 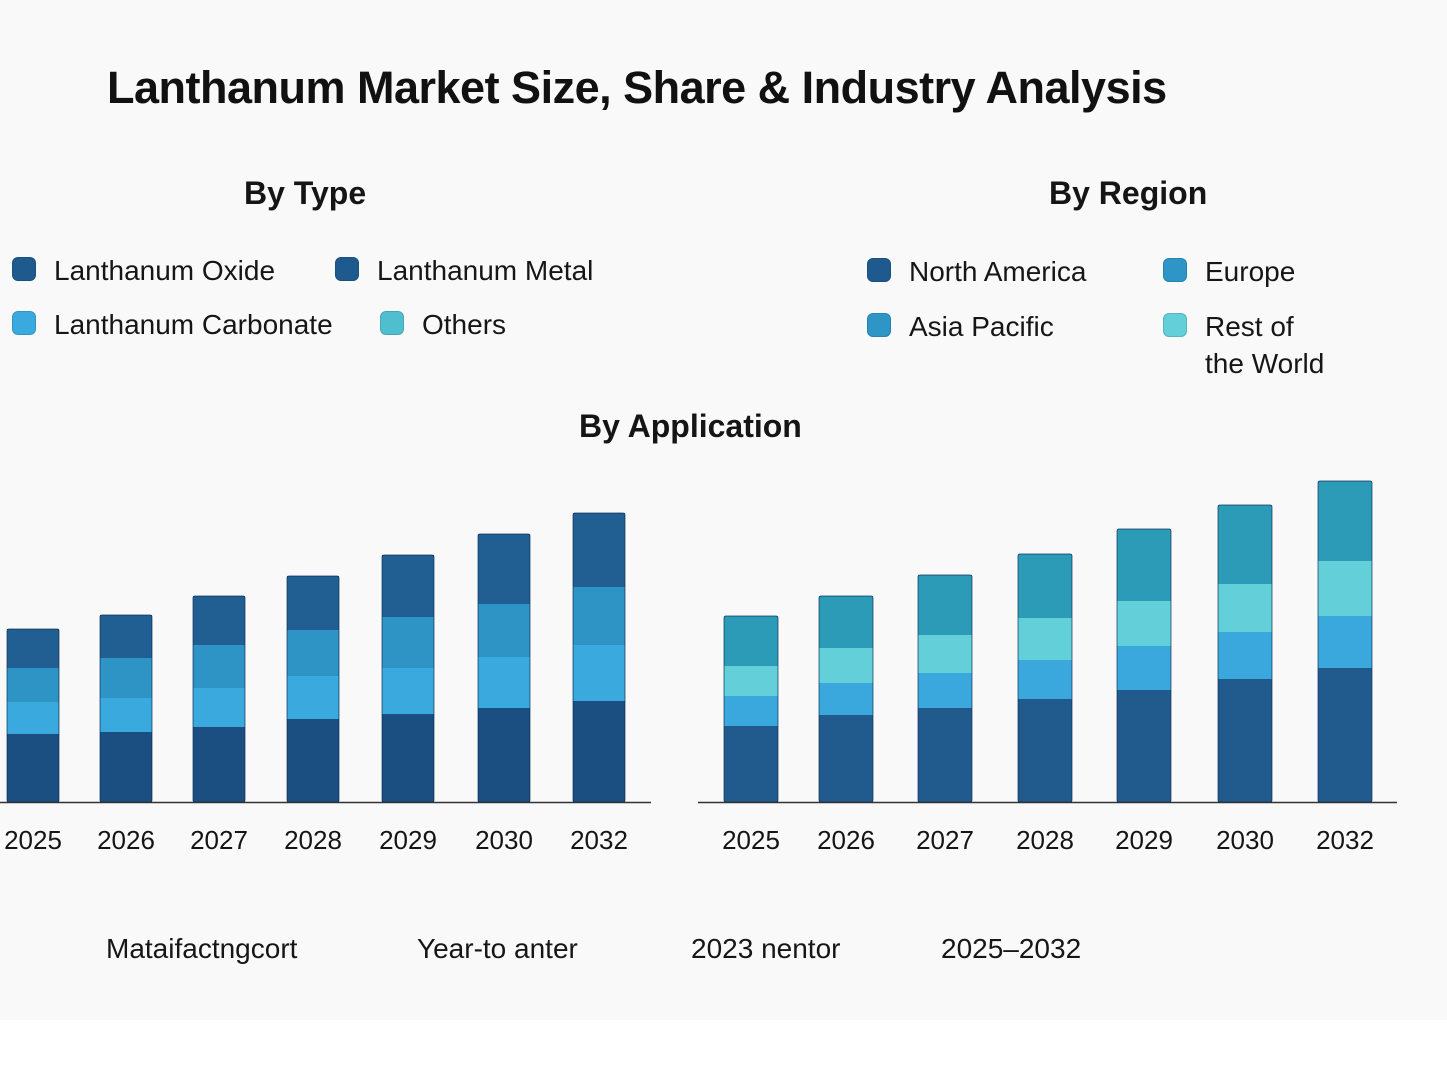 What do you see at coordinates (305, 193) in the screenshot?
I see `section-title-by-type: By Type` at bounding box center [305, 193].